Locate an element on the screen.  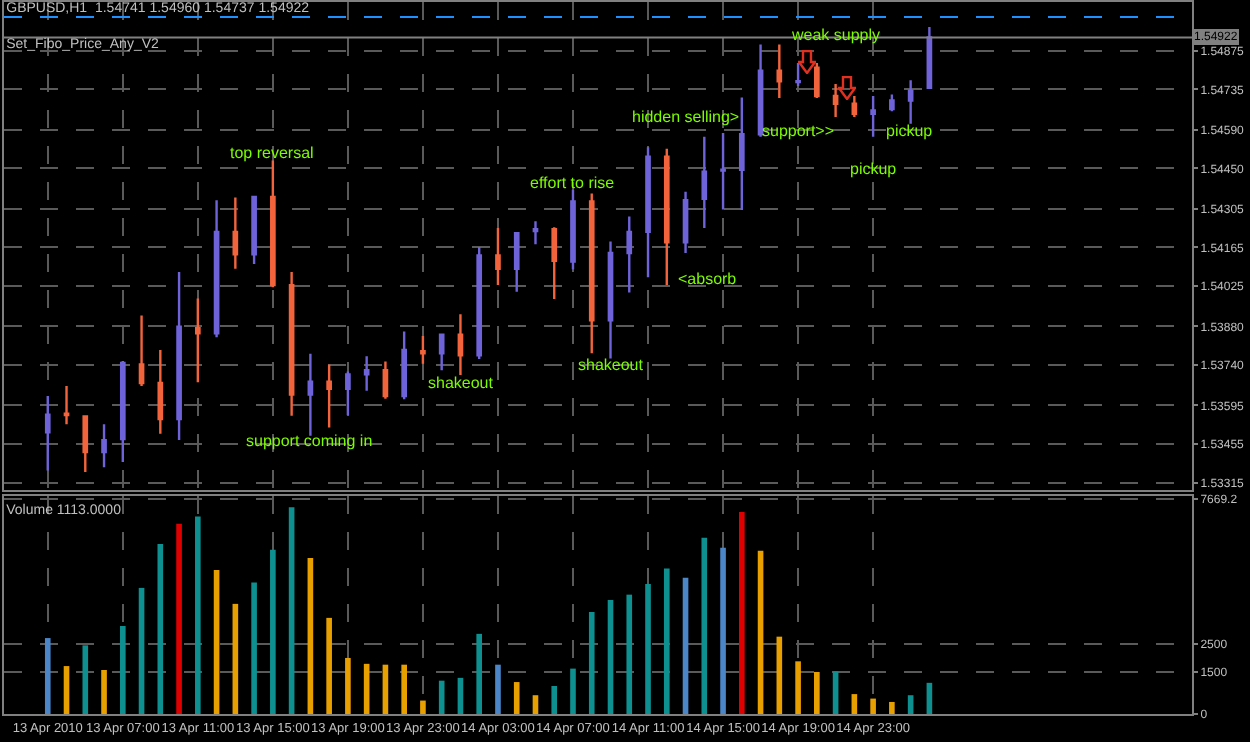
annotation: support>> is located at coordinates (798, 131).